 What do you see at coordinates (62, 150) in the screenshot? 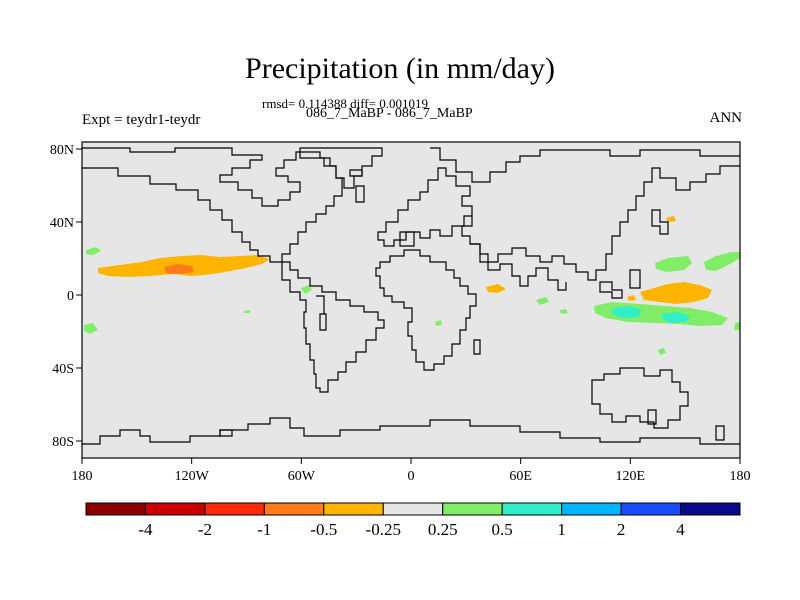
I see `lat-tick-label: 80N` at bounding box center [62, 150].